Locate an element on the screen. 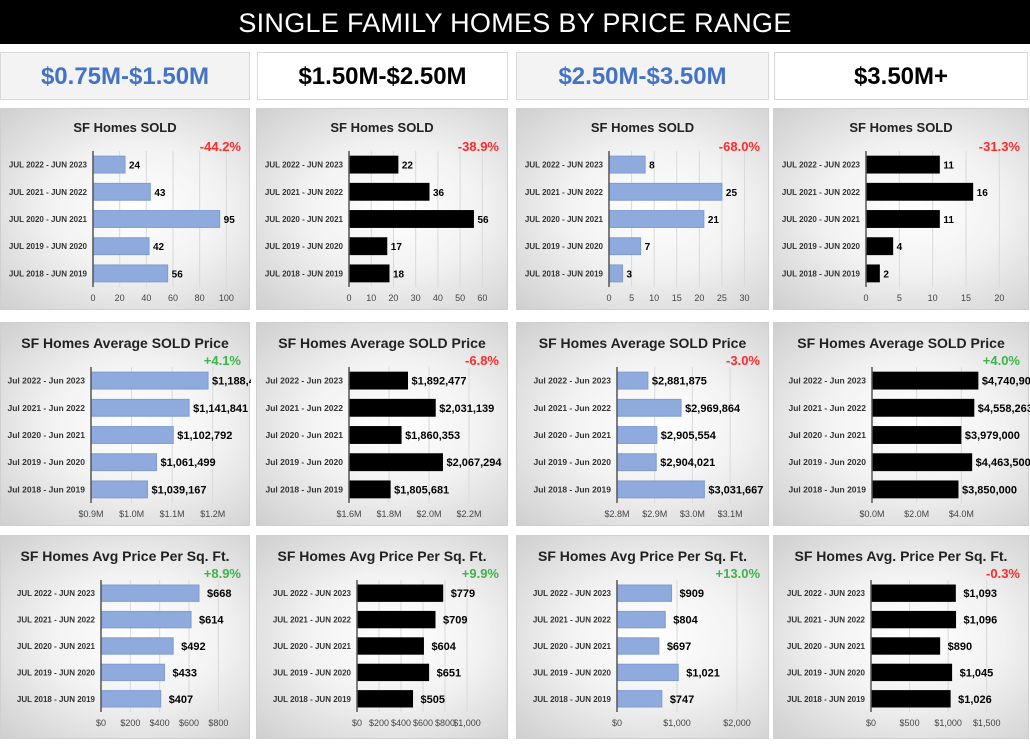 This screenshot has height=745, width=1030. chart-title: SF Homes SOLD is located at coordinates (642, 127).